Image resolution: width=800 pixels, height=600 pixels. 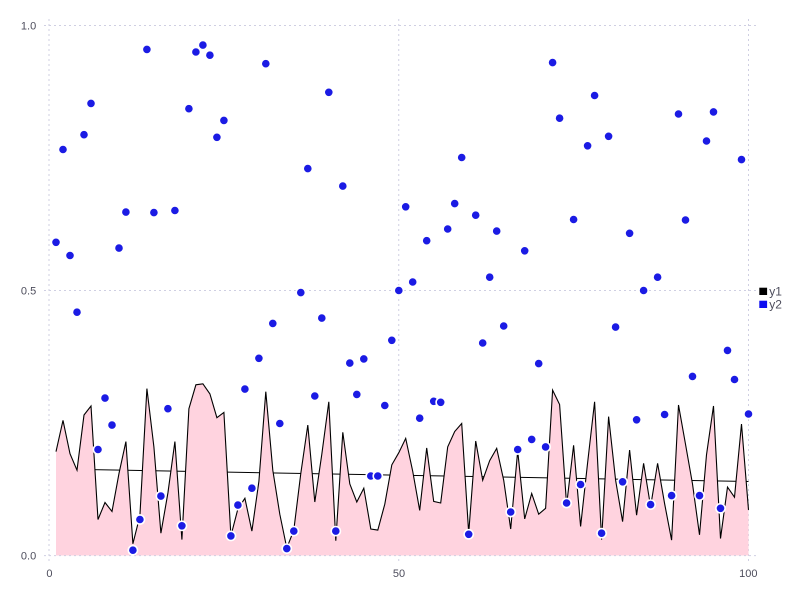 I want to click on svg-text: y2, so click(x=775, y=305).